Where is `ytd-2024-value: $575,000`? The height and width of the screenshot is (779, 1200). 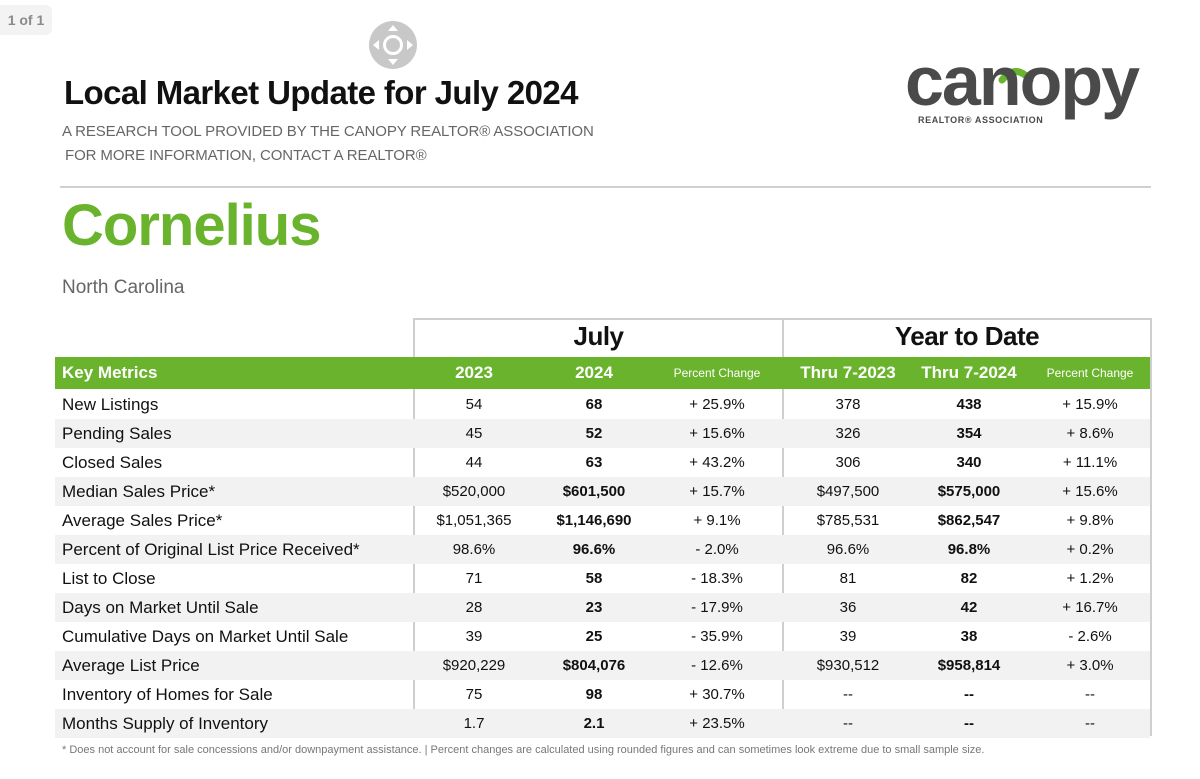 ytd-2024-value: $575,000 is located at coordinates (969, 491).